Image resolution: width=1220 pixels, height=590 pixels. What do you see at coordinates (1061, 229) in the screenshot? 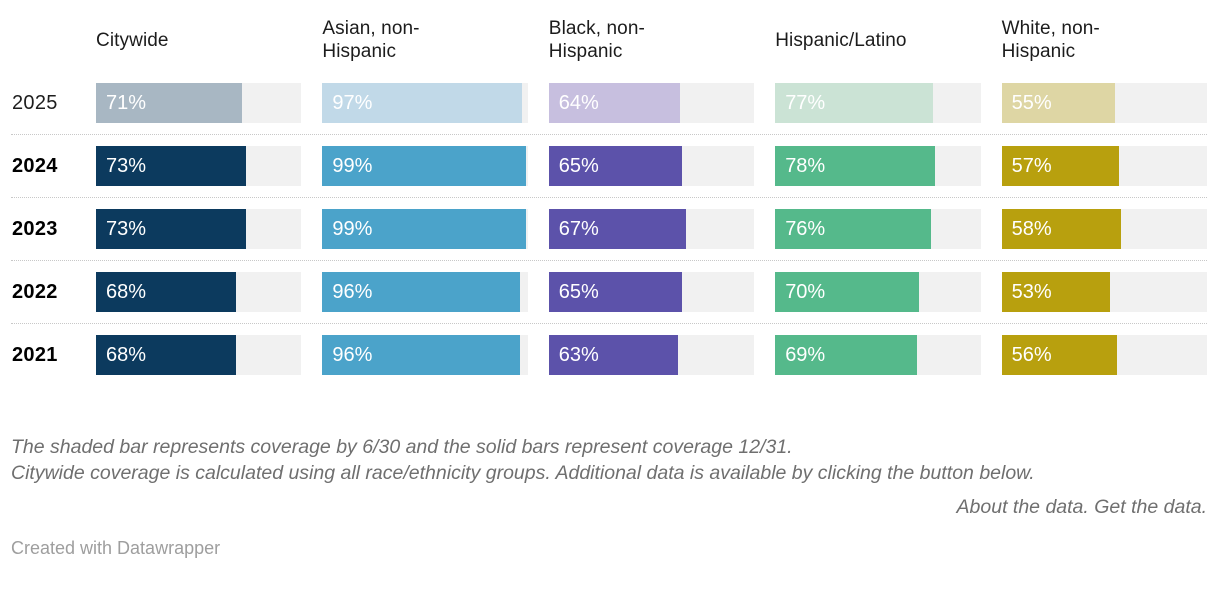
I see `bar: 58%` at bounding box center [1061, 229].